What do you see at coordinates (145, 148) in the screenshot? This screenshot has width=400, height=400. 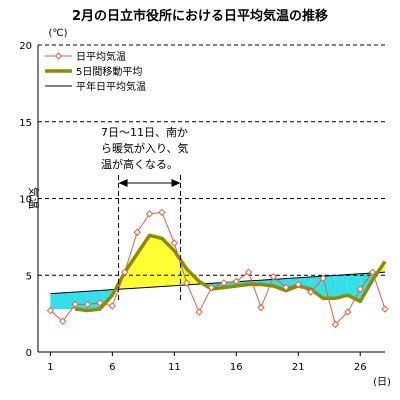 I see `annotation-text: ら暖気が入り、気` at bounding box center [145, 148].